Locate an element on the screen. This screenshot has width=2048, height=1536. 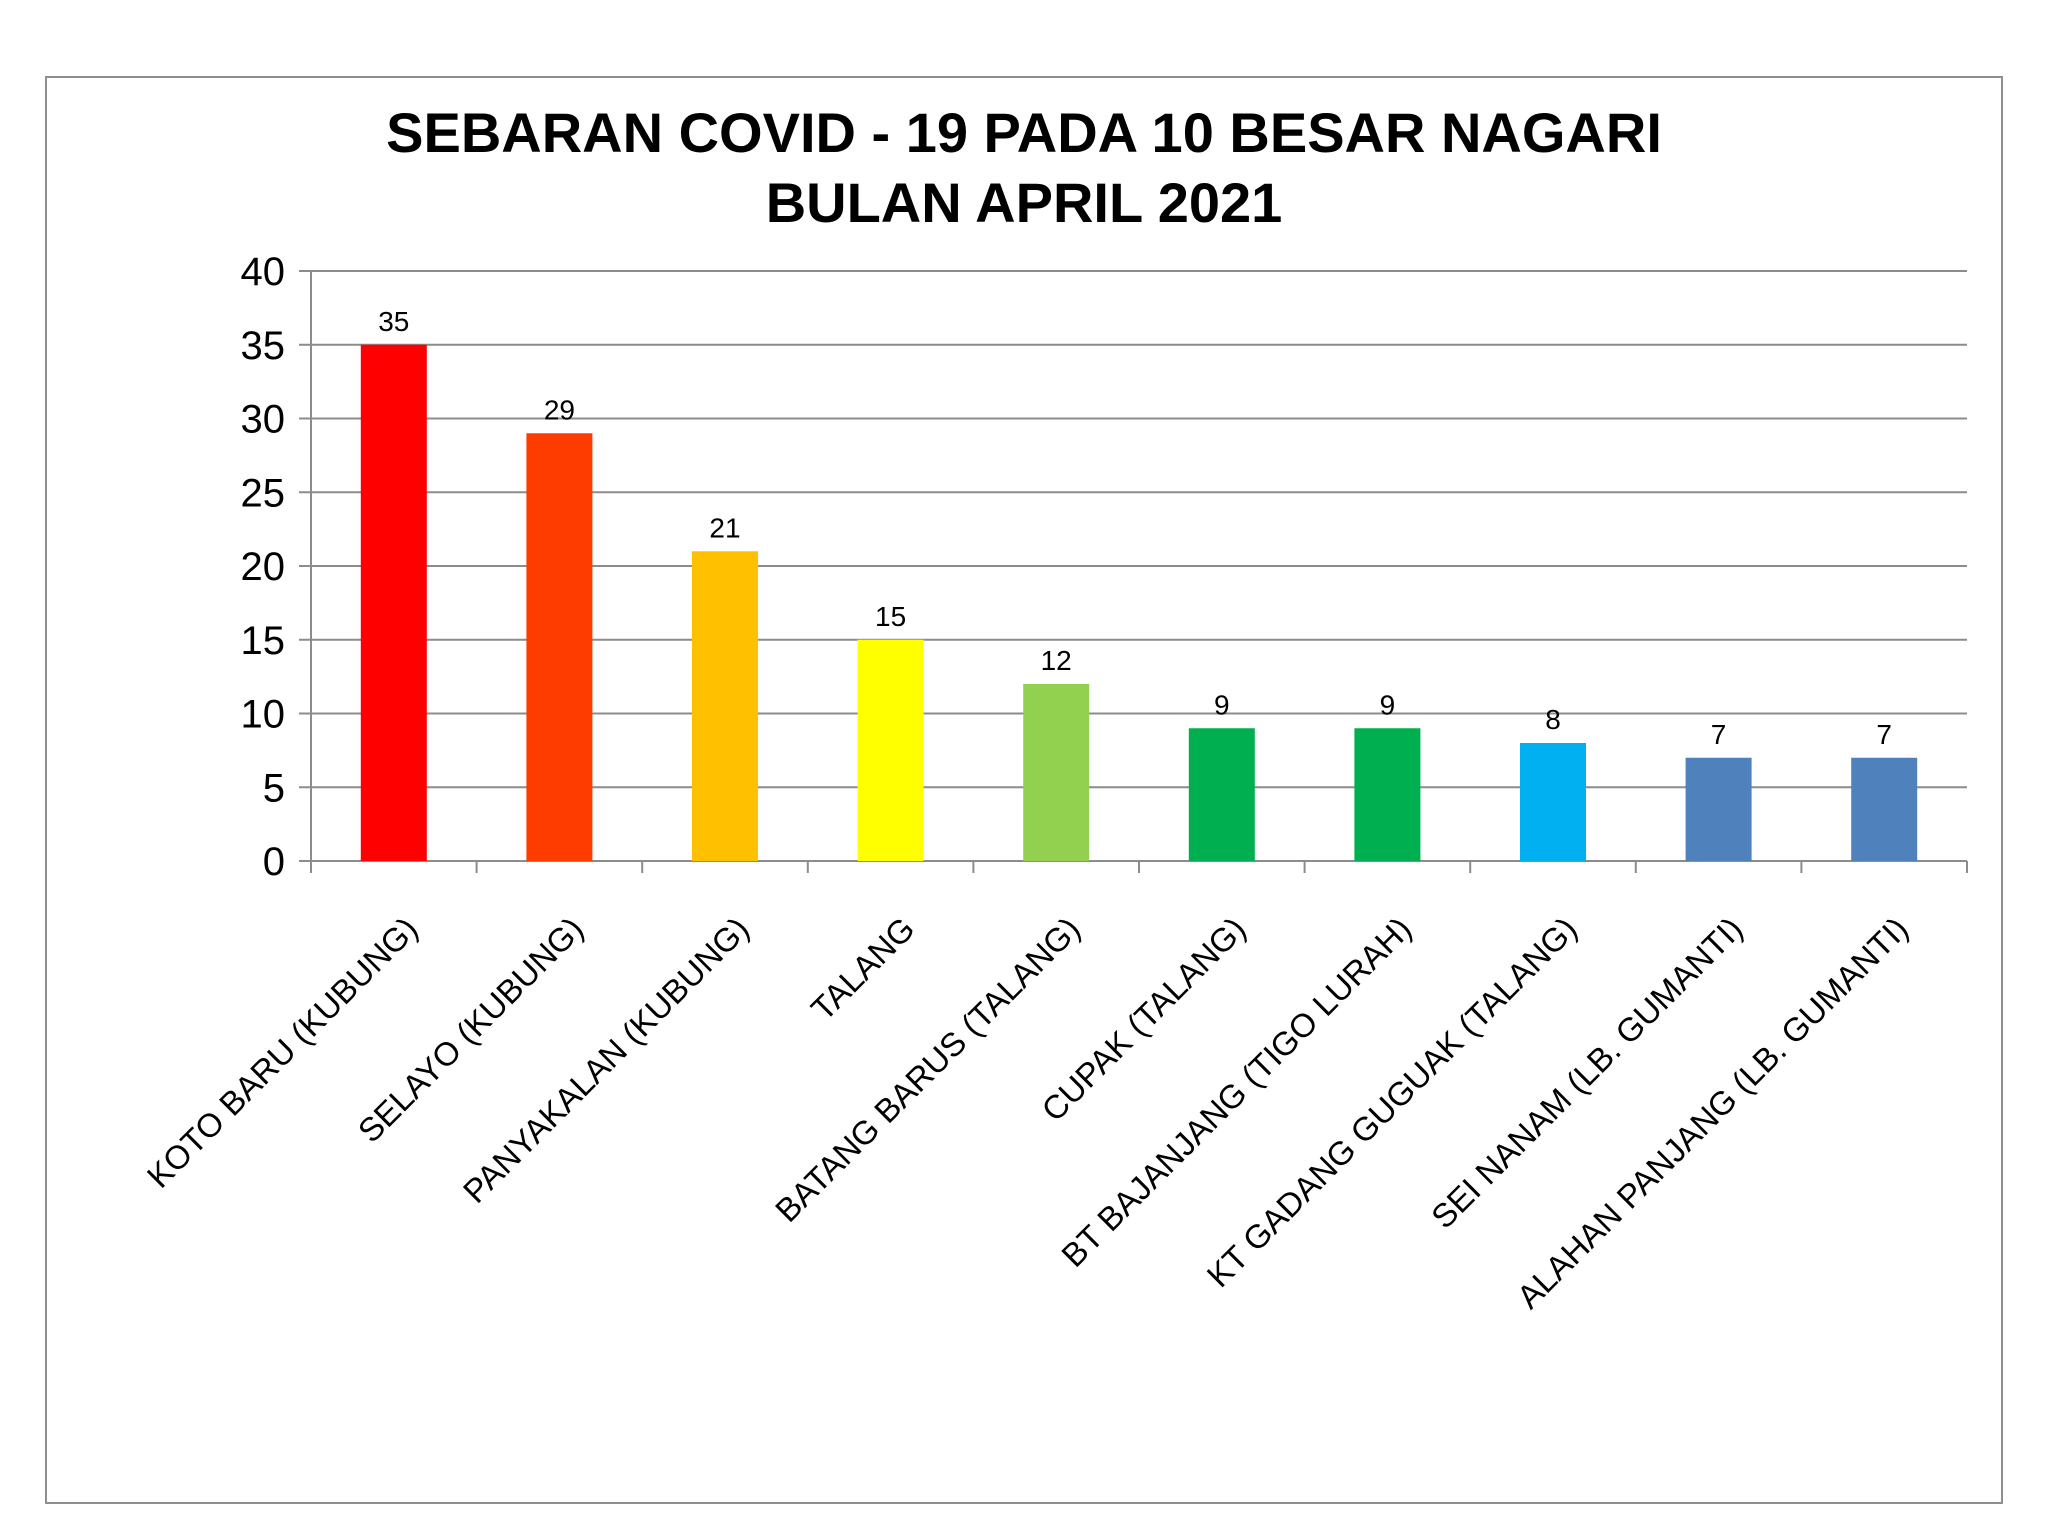
x-tick-label: KOTO BARU (KUBUNG) is located at coordinates (282, 1052).